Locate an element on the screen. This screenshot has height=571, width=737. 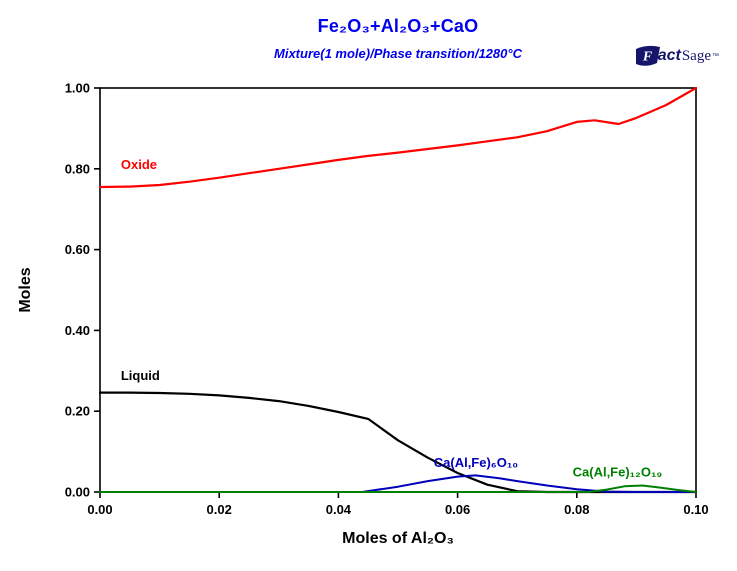
x-tick-label: 0.10 is located at coordinates (695, 509).